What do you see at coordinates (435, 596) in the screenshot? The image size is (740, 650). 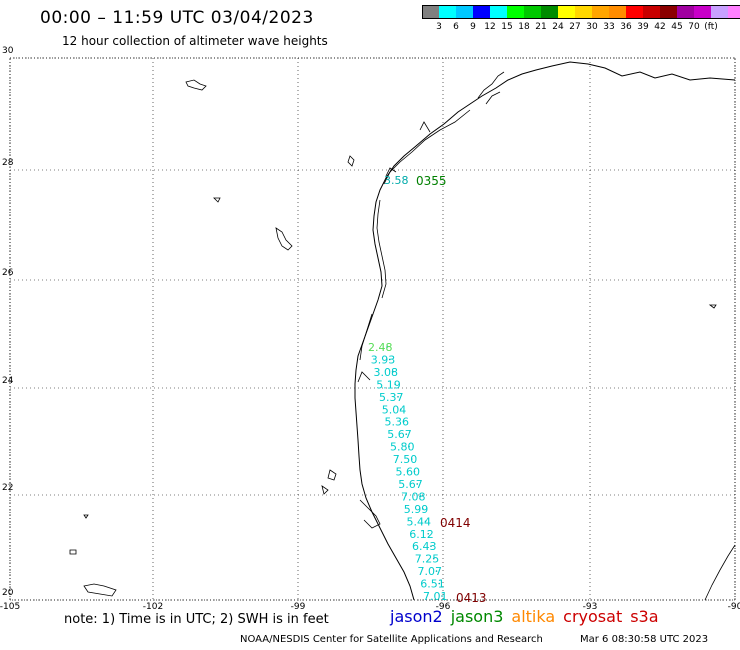 I see `swh-value: 7.01` at bounding box center [435, 596].